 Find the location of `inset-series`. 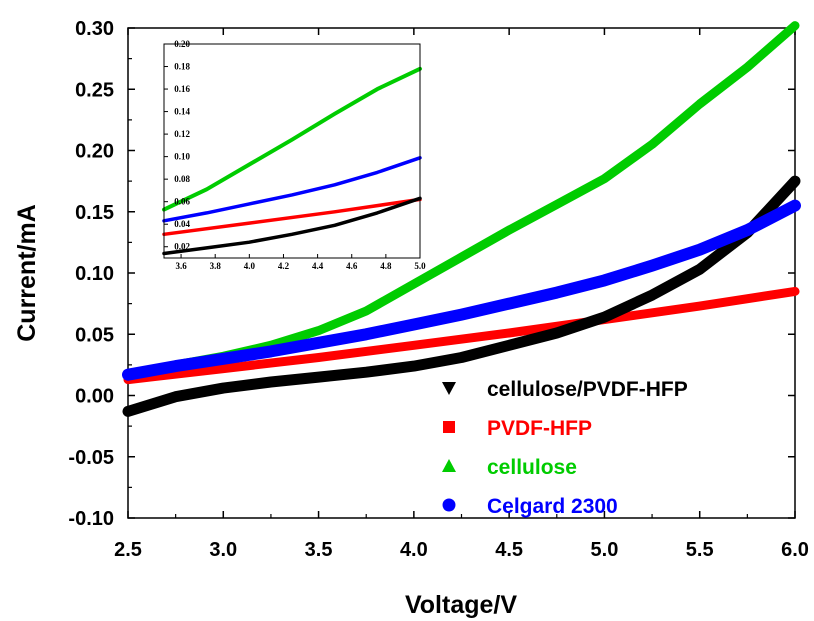

inset-series is located at coordinates (292, 161).